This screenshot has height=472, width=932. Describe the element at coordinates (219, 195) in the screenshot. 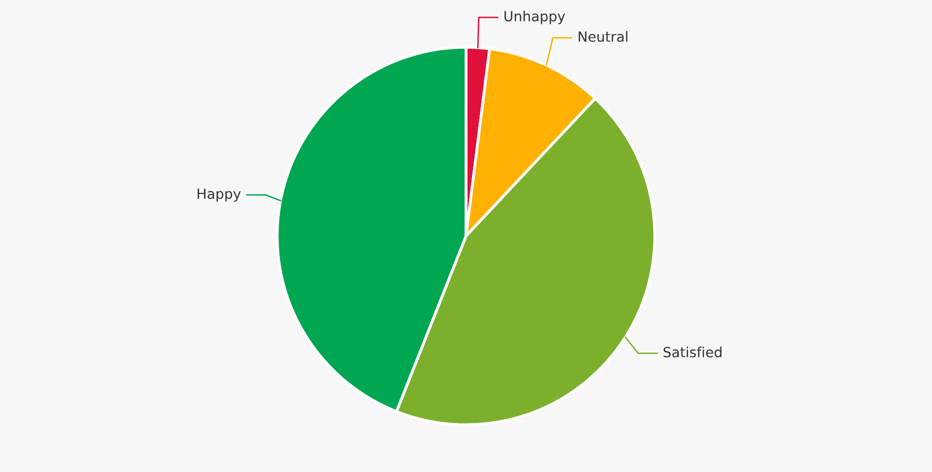

I see `slice-label: Happy` at that location.